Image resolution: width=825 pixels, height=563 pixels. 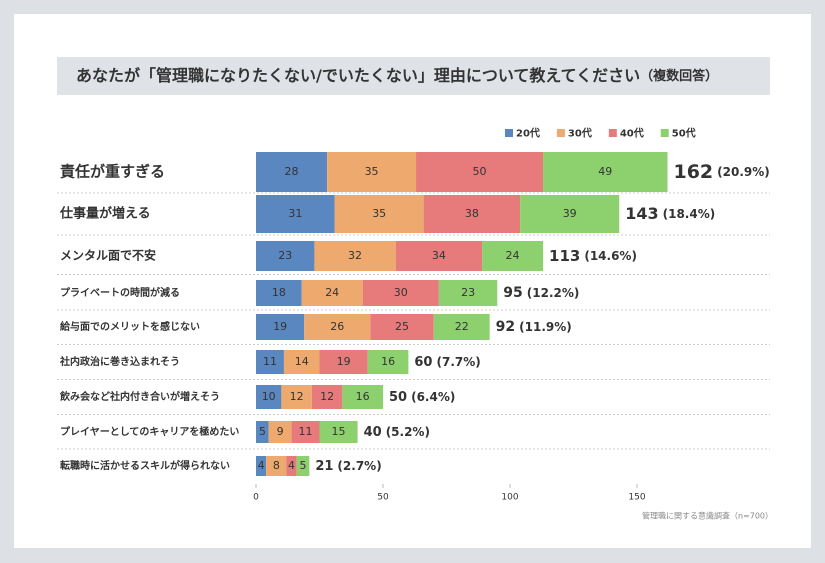 I want to click on category-label: 飲み会など社内付き合いが増えそう, so click(x=139, y=396).